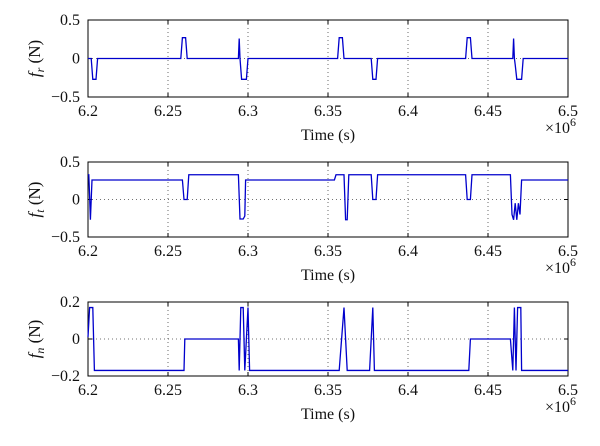  I want to click on y-axis-label-subscript: t, so click(40, 211).